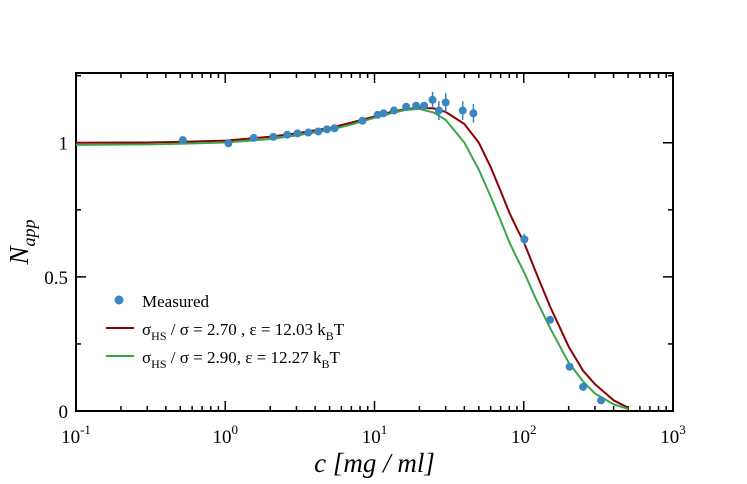 The width and height of the screenshot is (747, 484). I want to click on x-tick-label: 10², so click(524, 435).